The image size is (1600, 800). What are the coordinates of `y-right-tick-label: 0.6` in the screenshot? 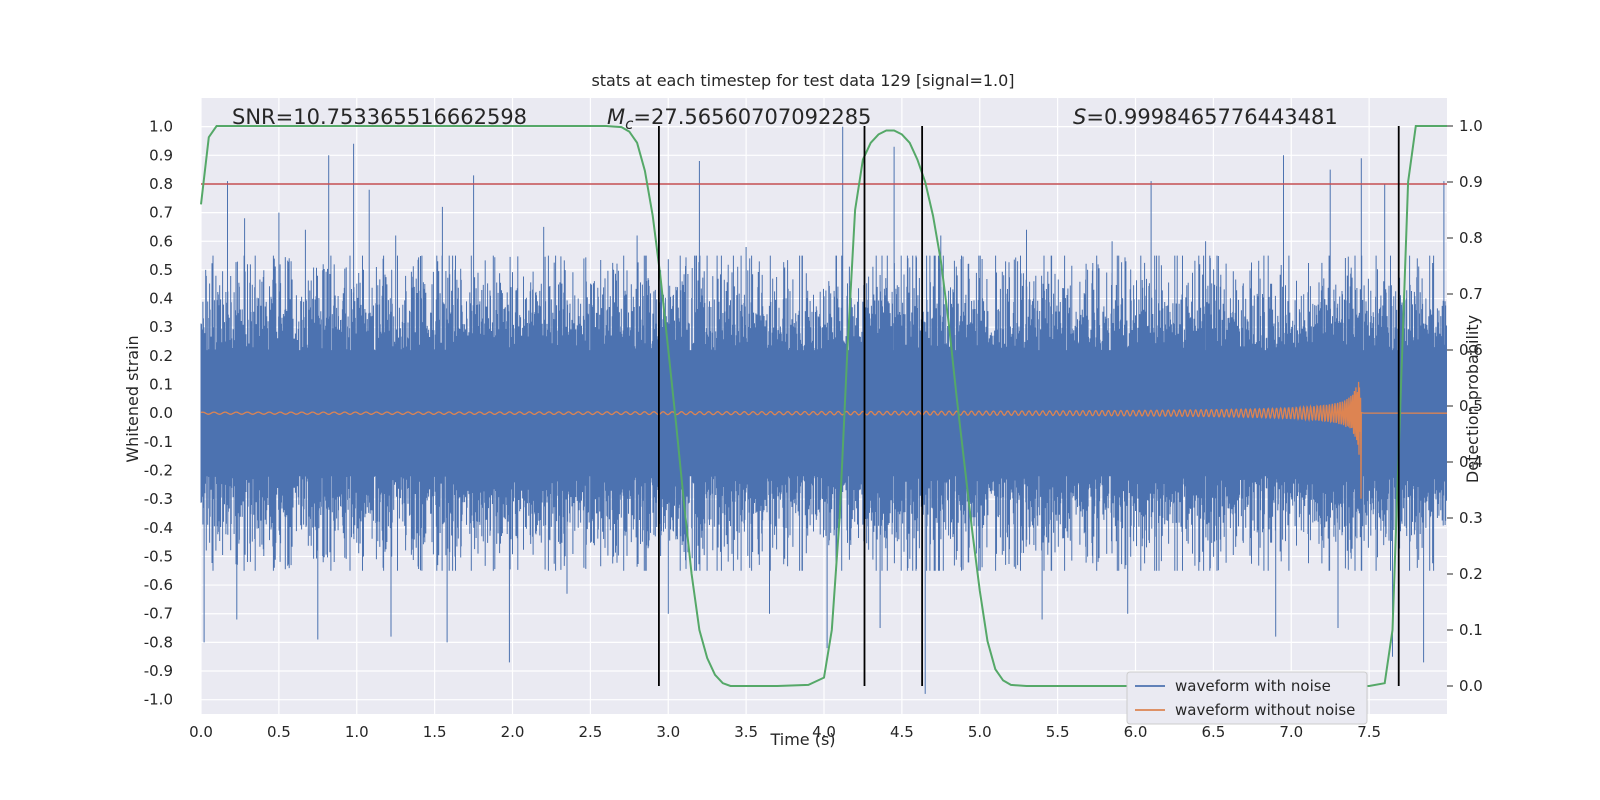 It's located at (1471, 350).